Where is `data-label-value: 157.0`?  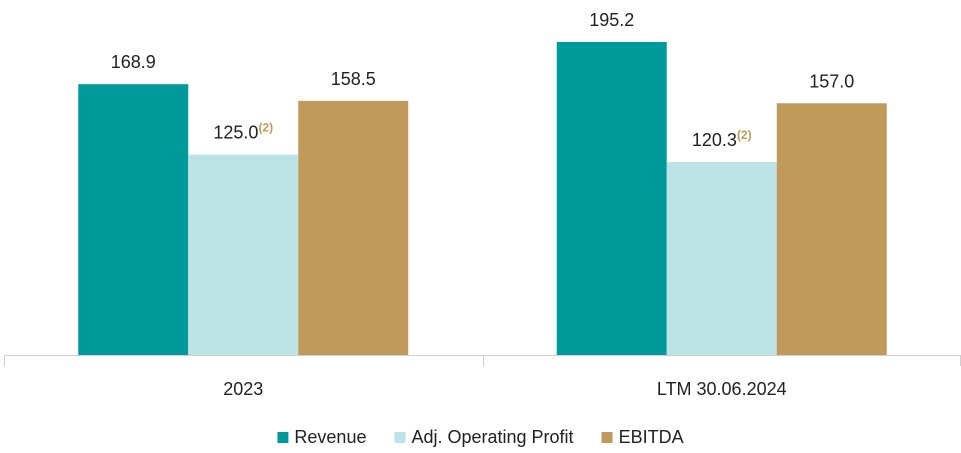 data-label-value: 157.0 is located at coordinates (831, 81).